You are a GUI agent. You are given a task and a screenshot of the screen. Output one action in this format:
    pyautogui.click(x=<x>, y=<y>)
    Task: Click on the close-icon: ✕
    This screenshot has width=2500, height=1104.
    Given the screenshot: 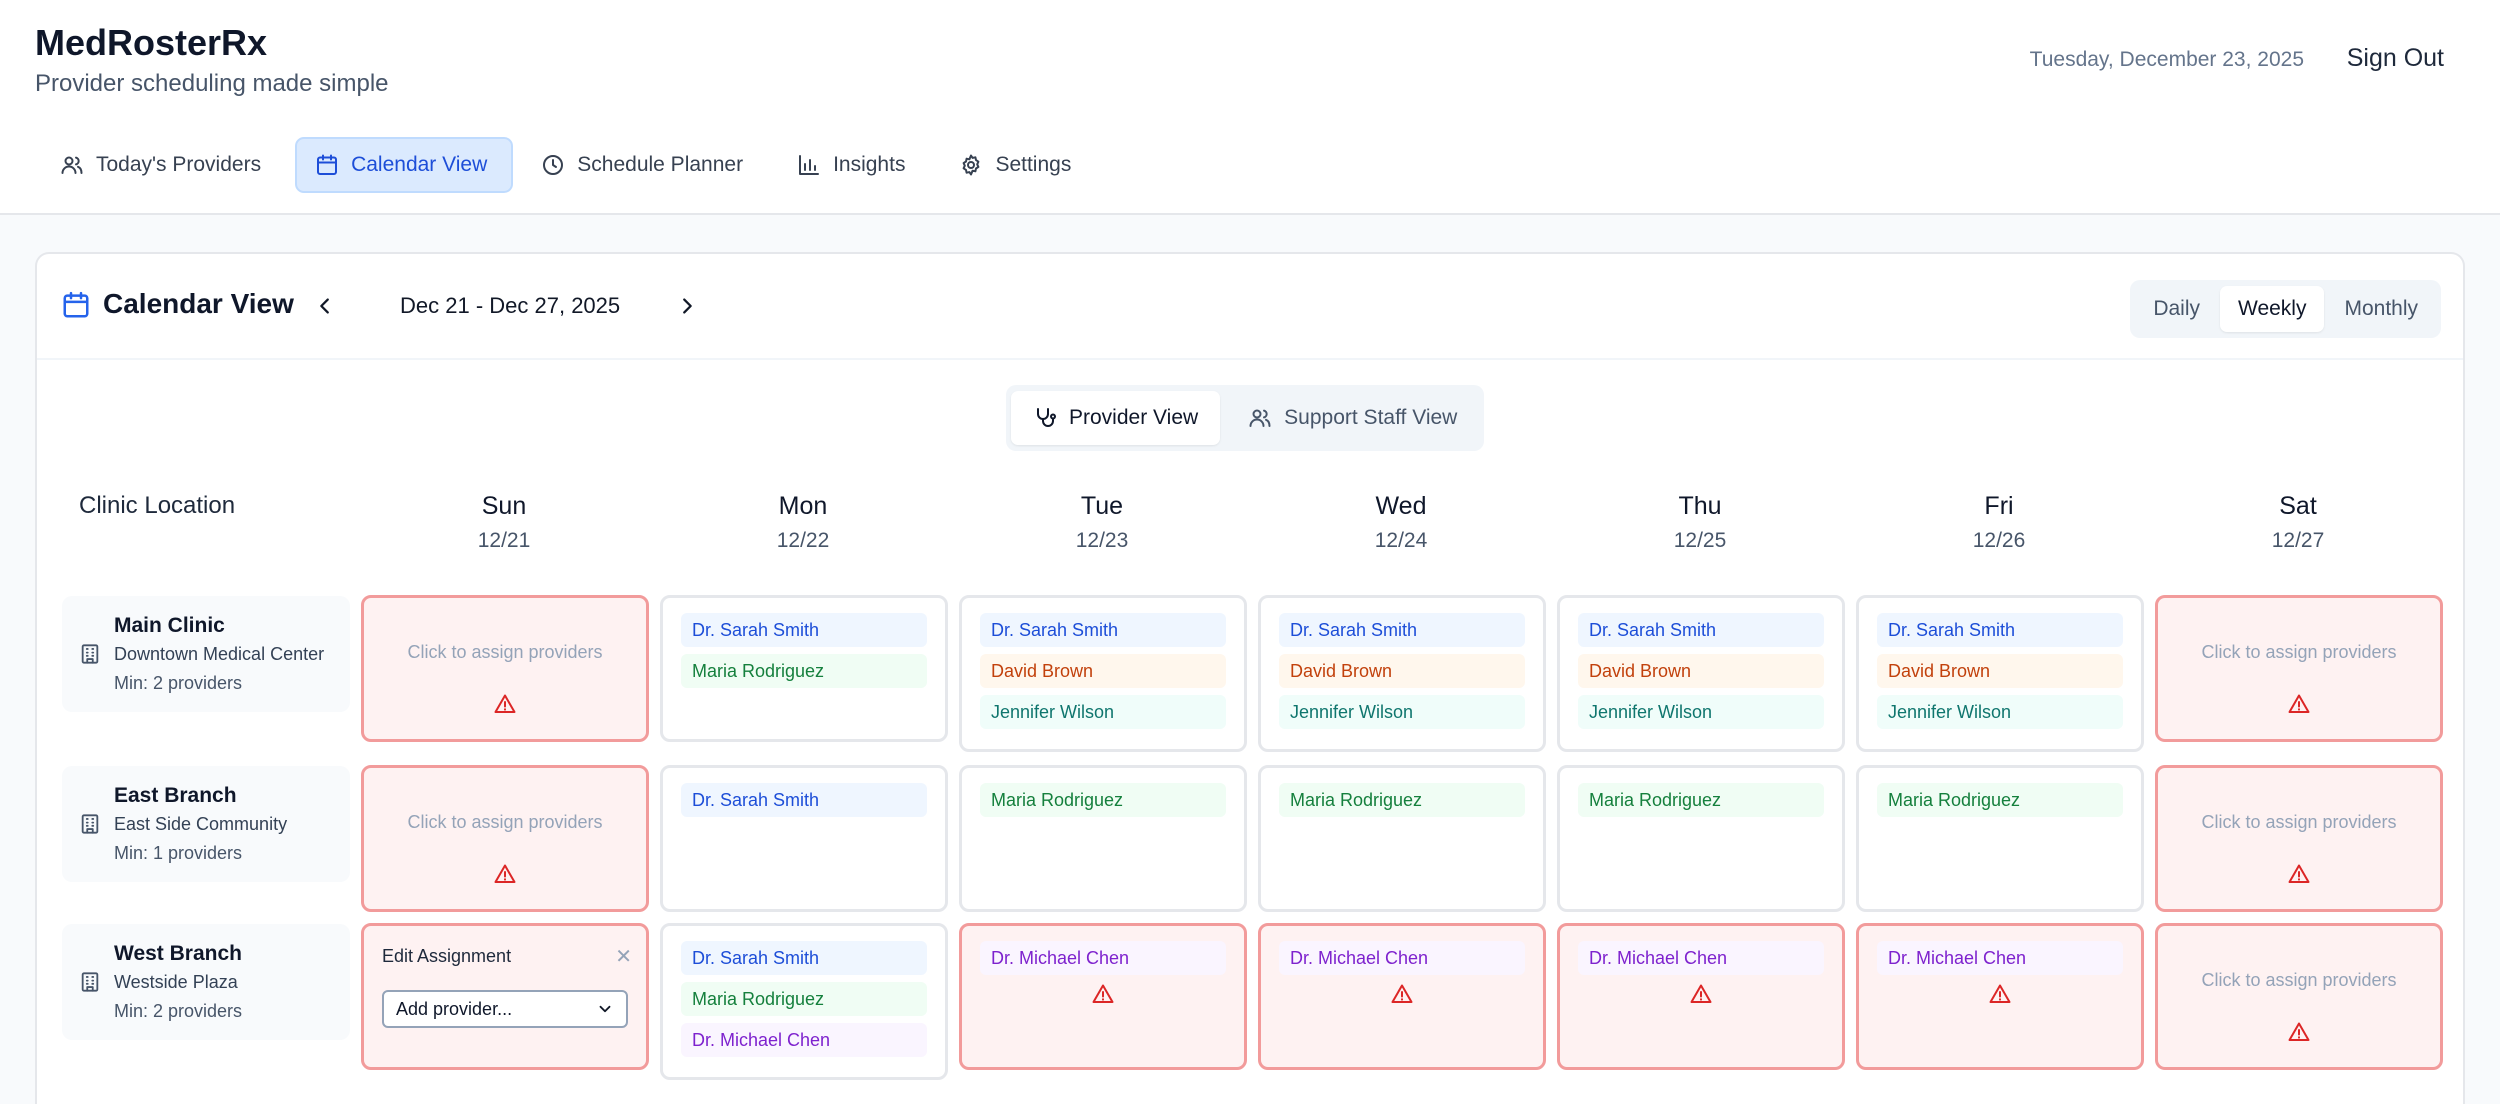 What is the action you would take?
    pyautogui.click(x=623, y=957)
    